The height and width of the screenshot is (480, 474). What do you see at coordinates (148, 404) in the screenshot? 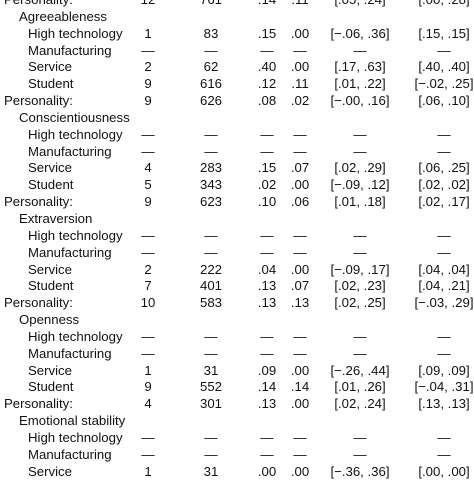
I see `cell-k: 4` at bounding box center [148, 404].